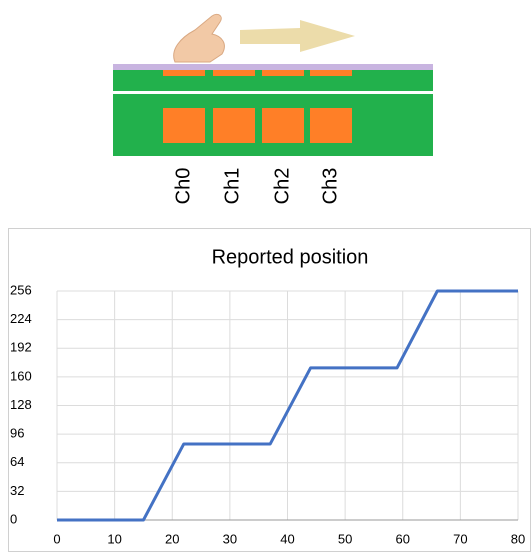 This screenshot has width=532, height=552. I want to click on x-tick-label: 60, so click(403, 538).